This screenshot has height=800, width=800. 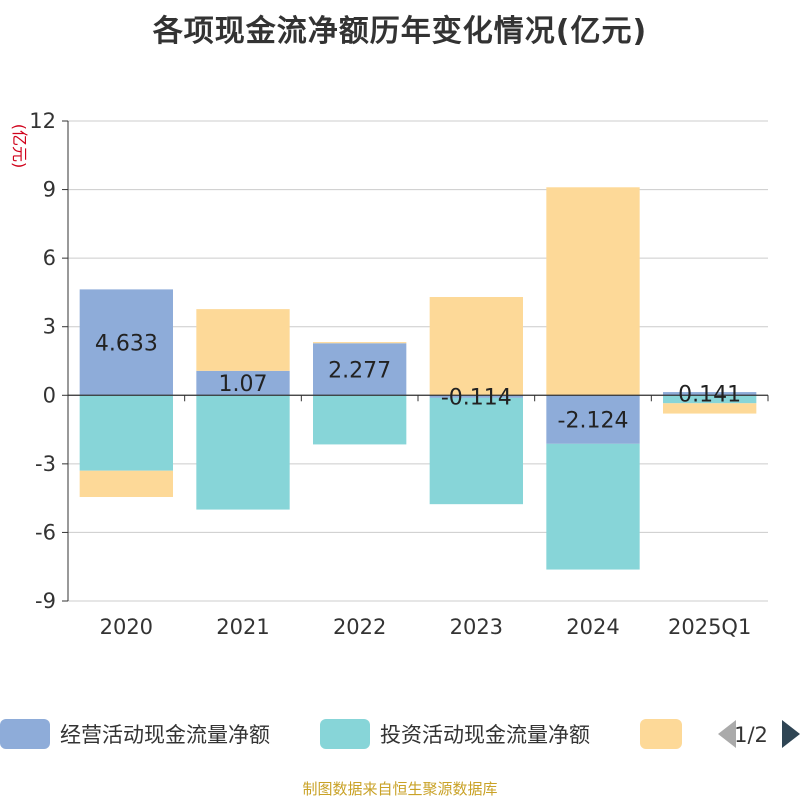 What do you see at coordinates (710, 408) in the screenshot?
I see `bar-series3-2025Q1` at bounding box center [710, 408].